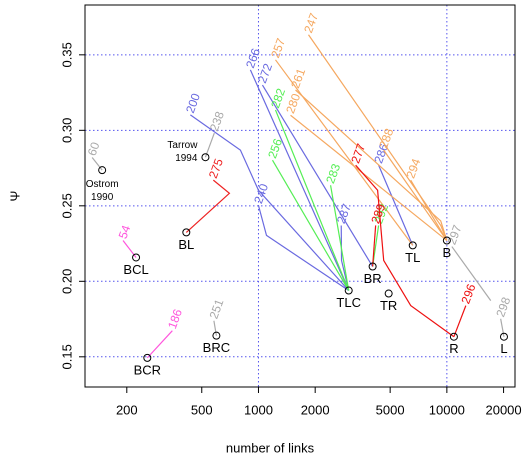  I want to click on trajectory-label: 275, so click(216, 168).